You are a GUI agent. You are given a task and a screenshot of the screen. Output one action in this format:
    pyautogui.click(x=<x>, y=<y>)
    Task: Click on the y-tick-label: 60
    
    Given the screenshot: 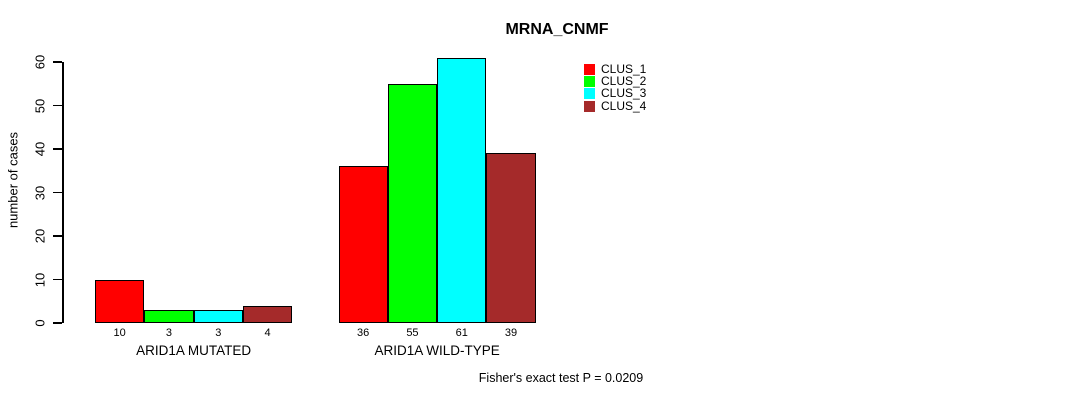 What is the action you would take?
    pyautogui.click(x=40, y=62)
    